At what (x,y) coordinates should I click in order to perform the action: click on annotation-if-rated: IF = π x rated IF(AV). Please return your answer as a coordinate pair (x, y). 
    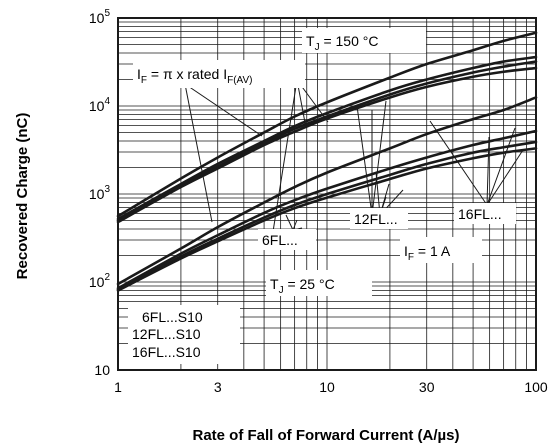
    Looking at the image, I should click on (194, 76).